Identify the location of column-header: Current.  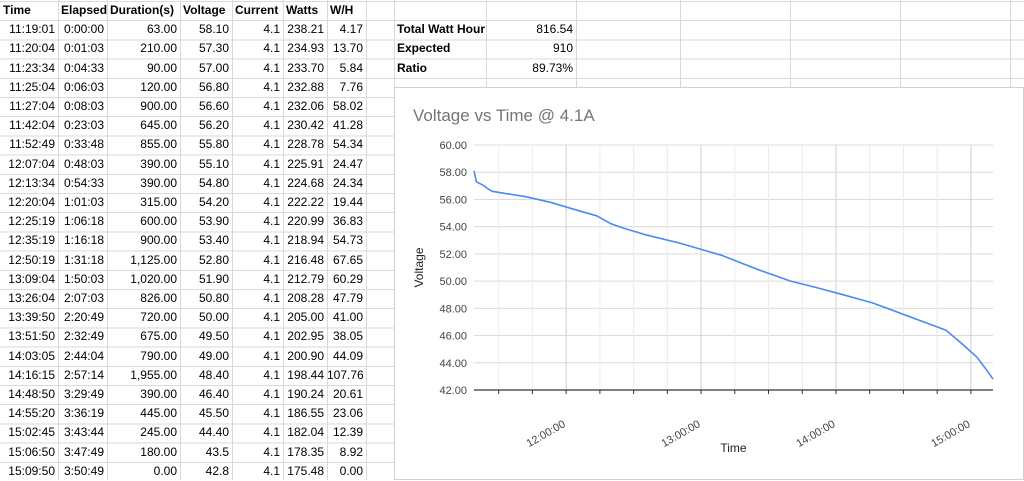
(257, 10).